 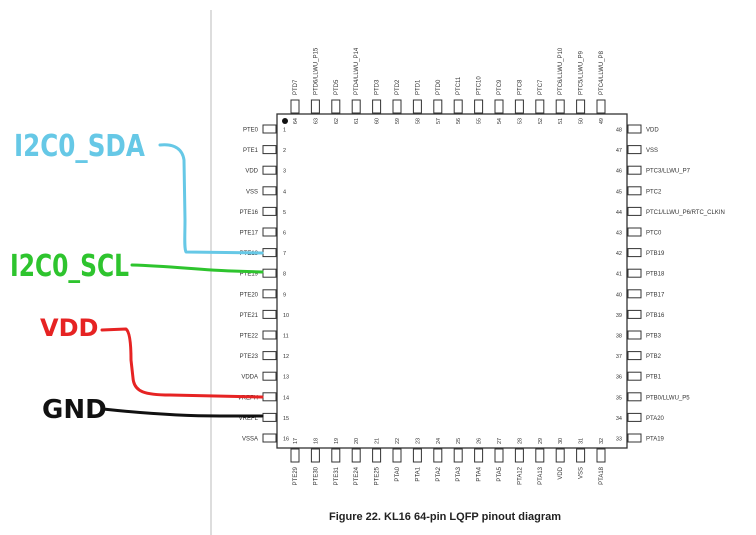 I want to click on pin-number: 20, so click(x=357, y=441).